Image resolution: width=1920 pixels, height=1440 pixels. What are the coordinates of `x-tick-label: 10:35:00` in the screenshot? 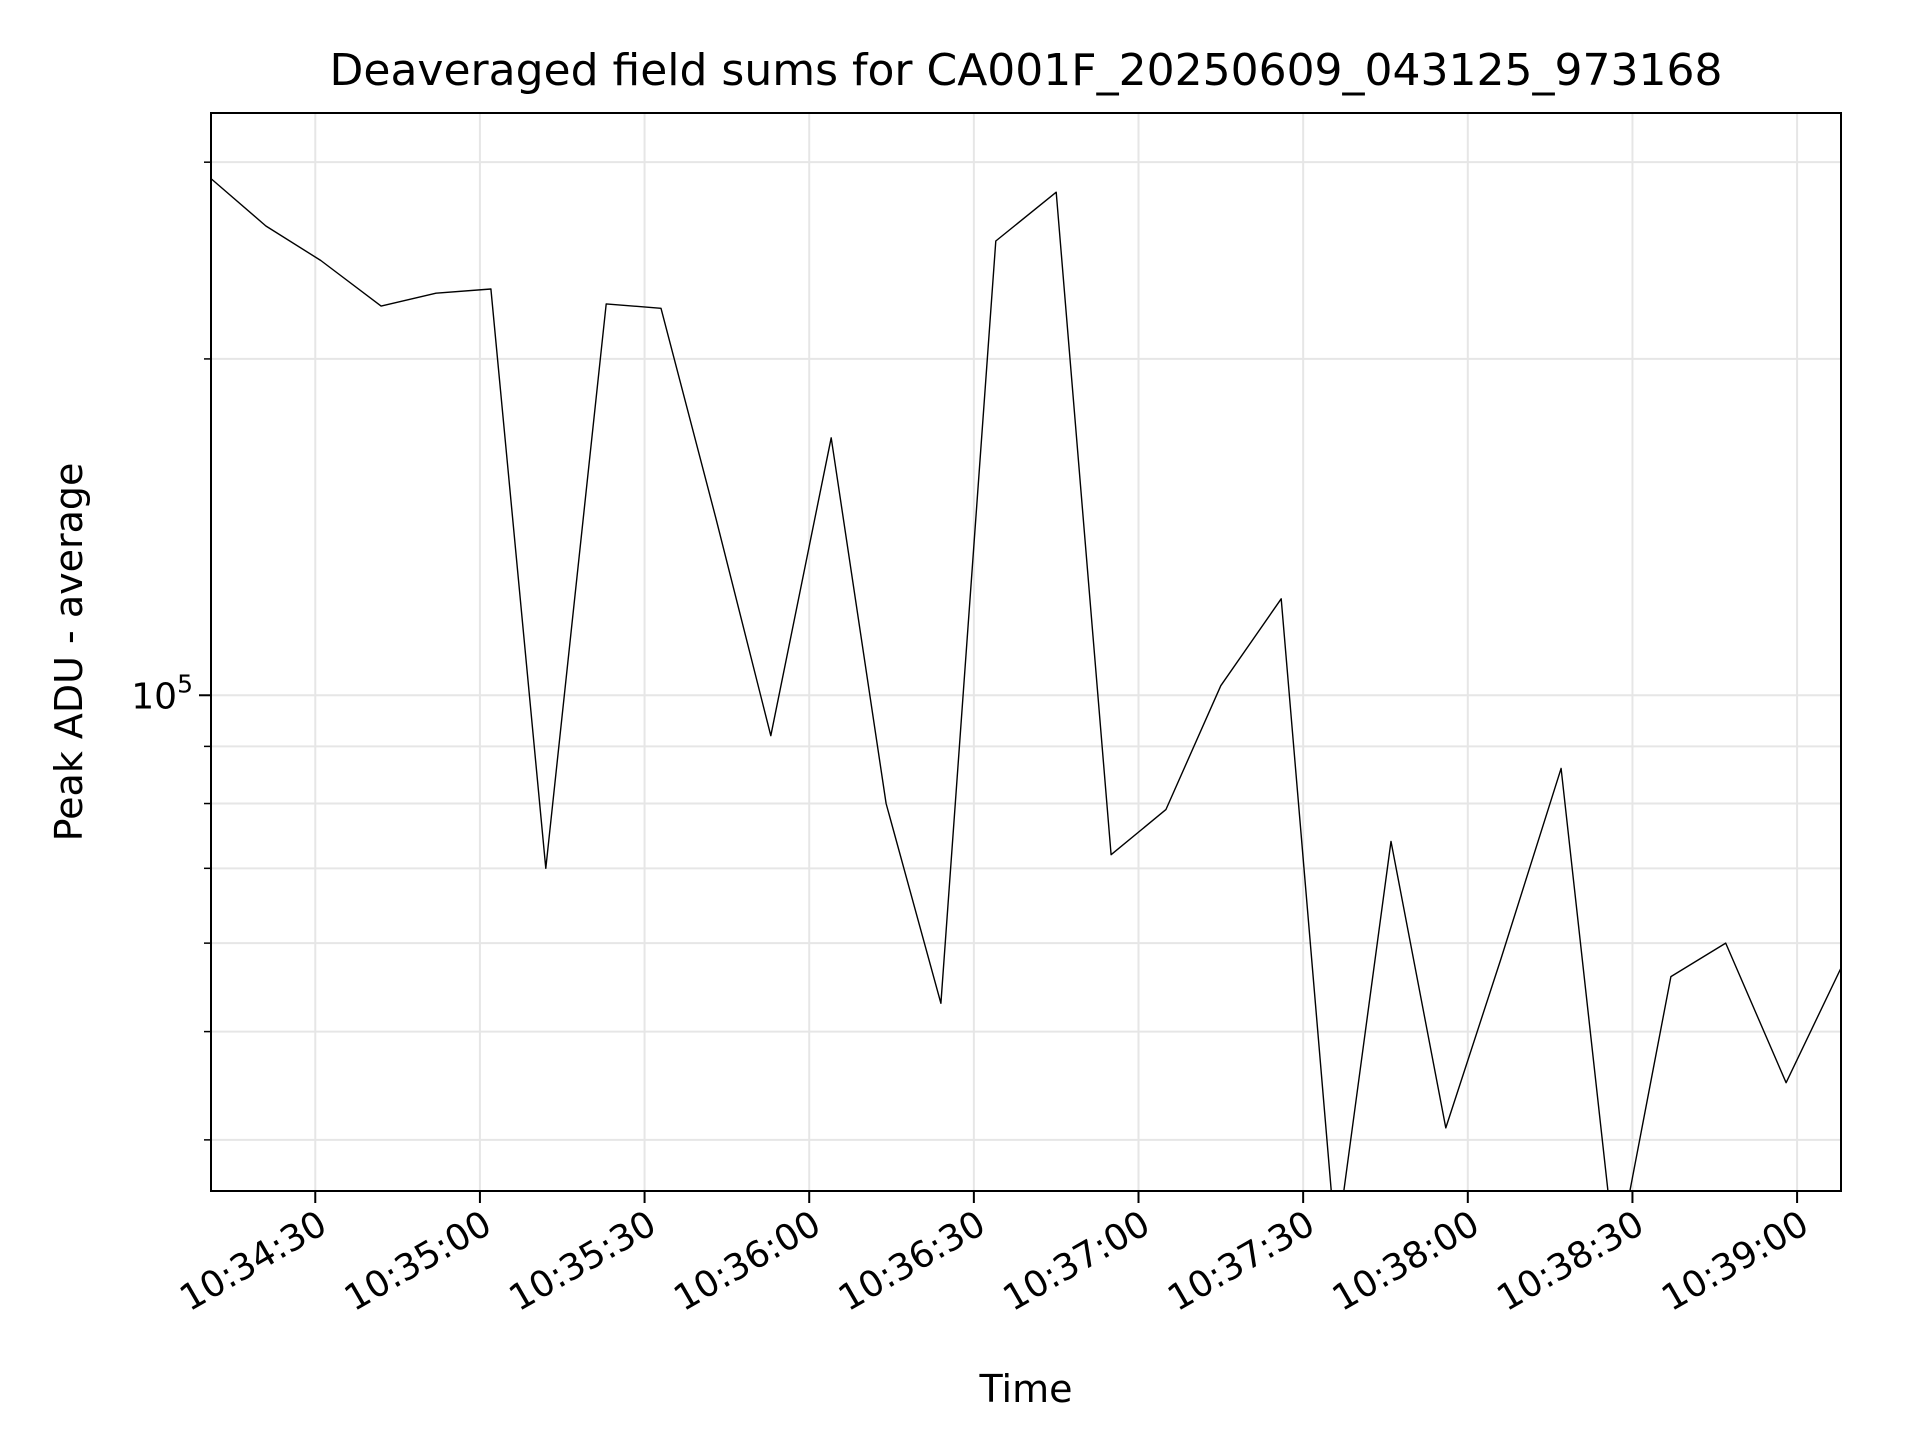 It's located at (418, 1261).